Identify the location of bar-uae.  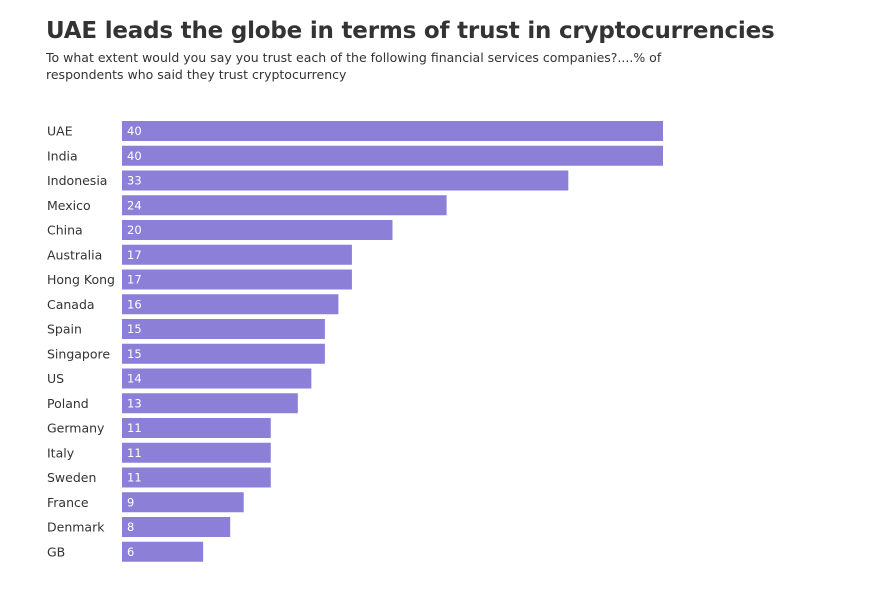
(392, 131).